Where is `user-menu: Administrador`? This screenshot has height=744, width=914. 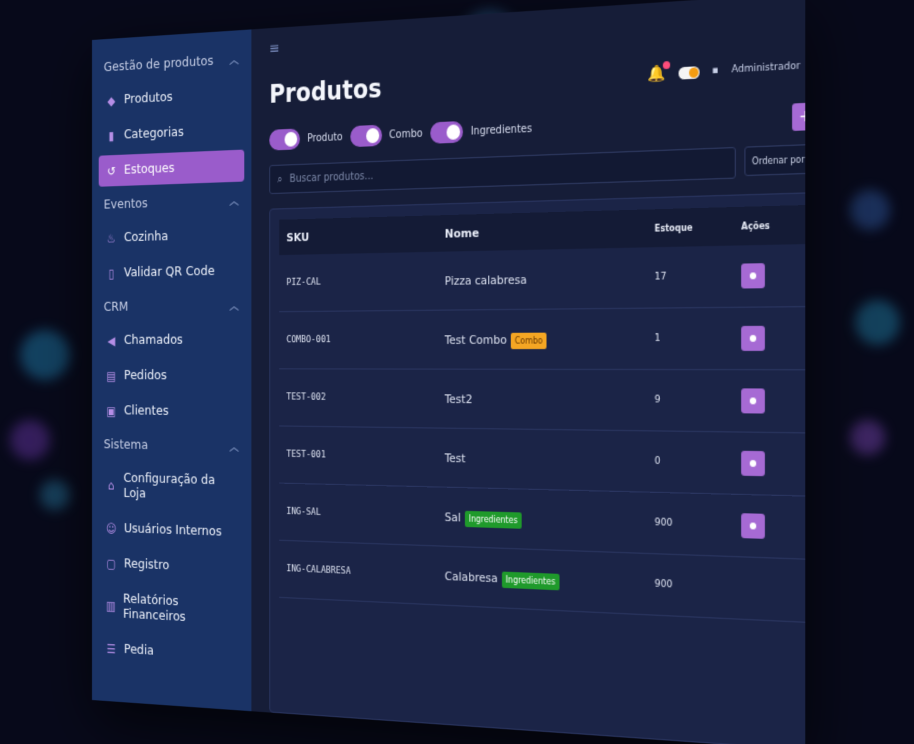
user-menu: Administrador is located at coordinates (766, 68).